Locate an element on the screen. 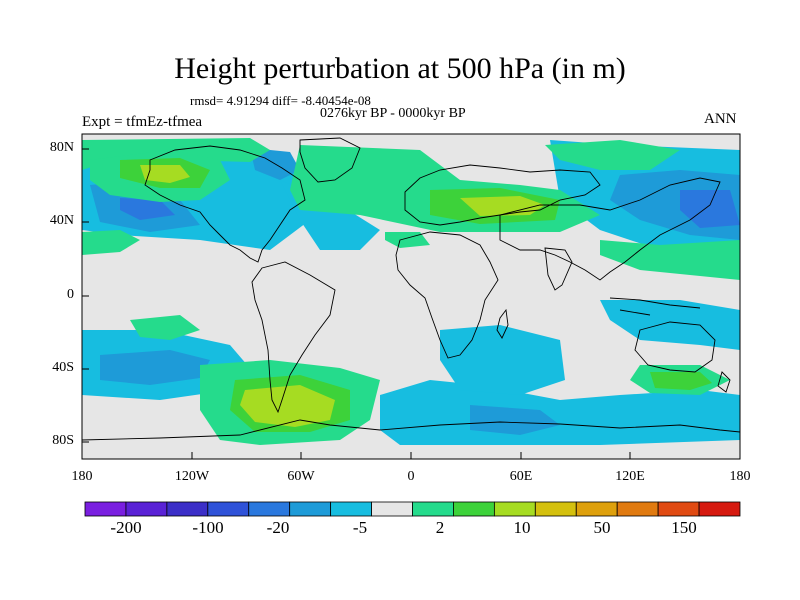 The width and height of the screenshot is (800, 600). lat-label-40n: 40N is located at coordinates (61, 220).